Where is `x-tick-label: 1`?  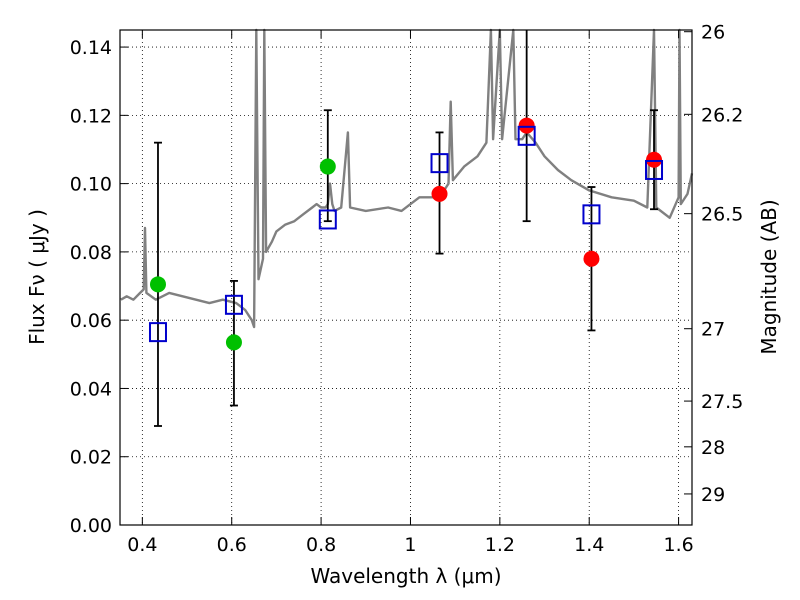
x-tick-label: 1 is located at coordinates (410, 545).